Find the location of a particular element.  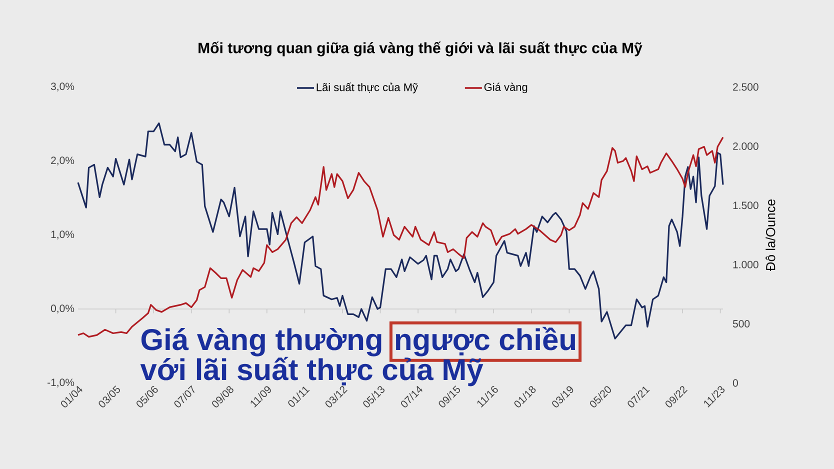

y2-axis-title: Đô la/Ounce is located at coordinates (771, 235).